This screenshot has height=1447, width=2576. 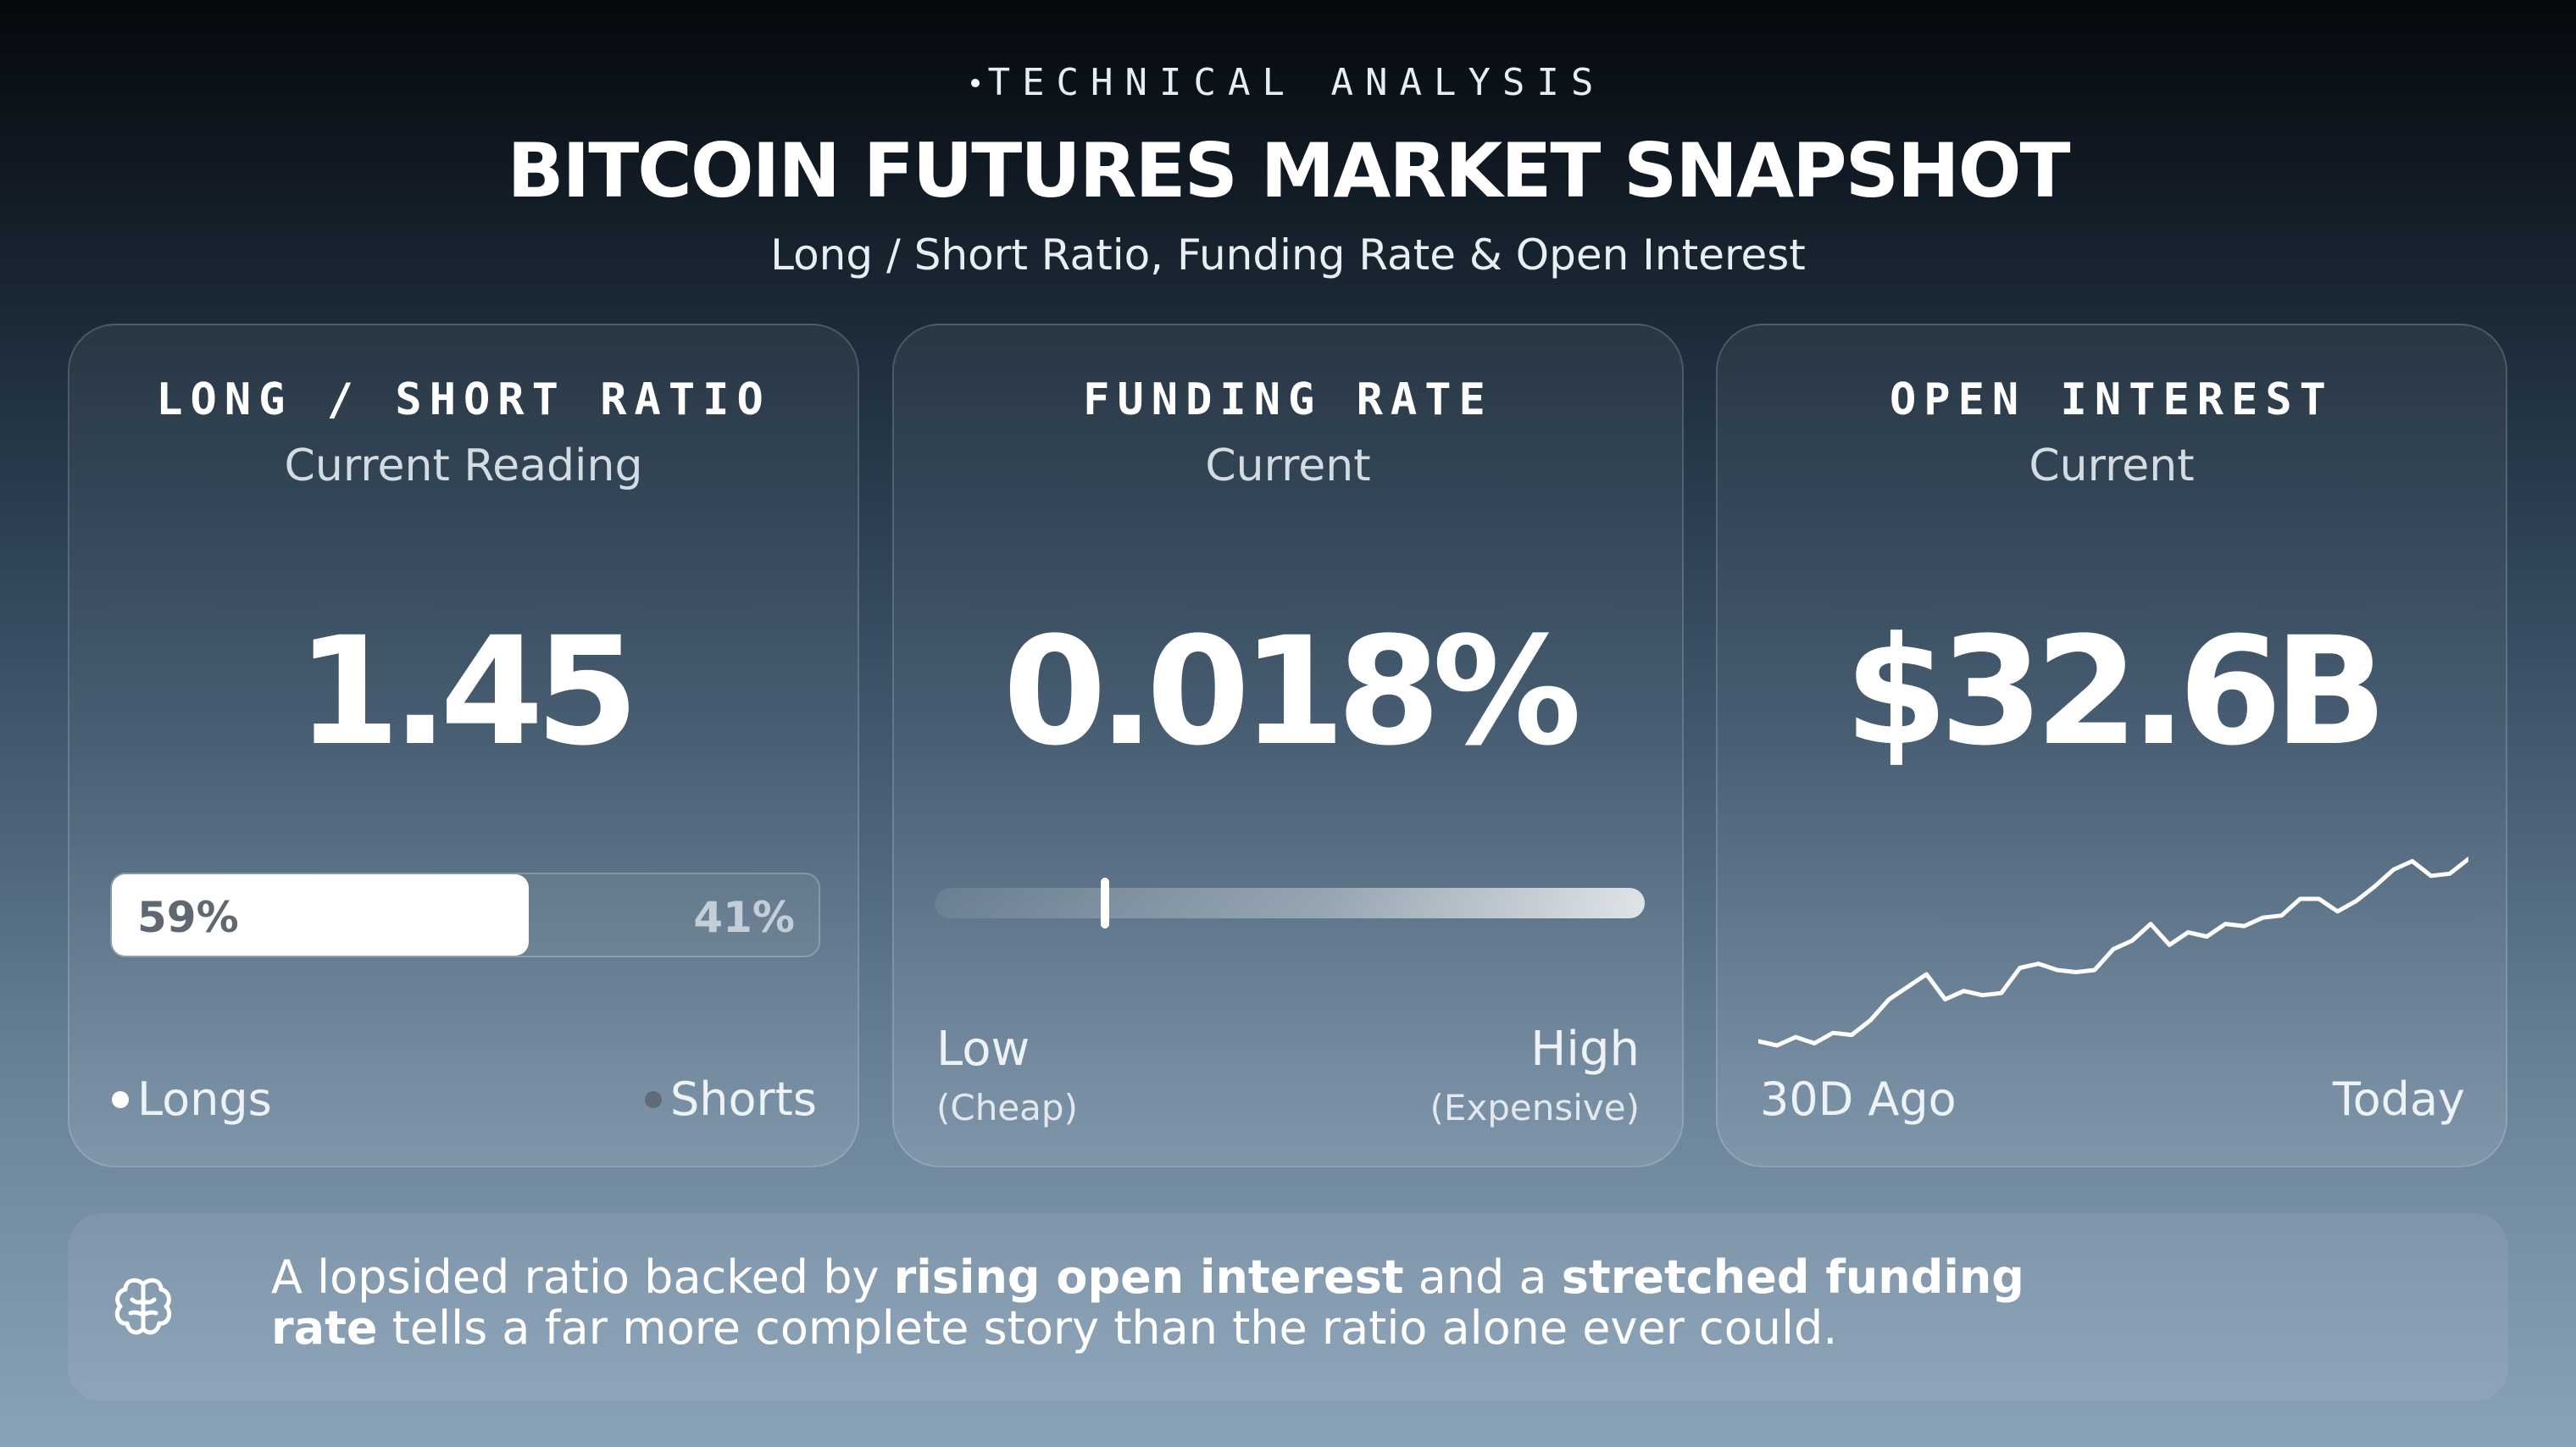 I want to click on legend-longs-label: Longs, so click(x=204, y=1099).